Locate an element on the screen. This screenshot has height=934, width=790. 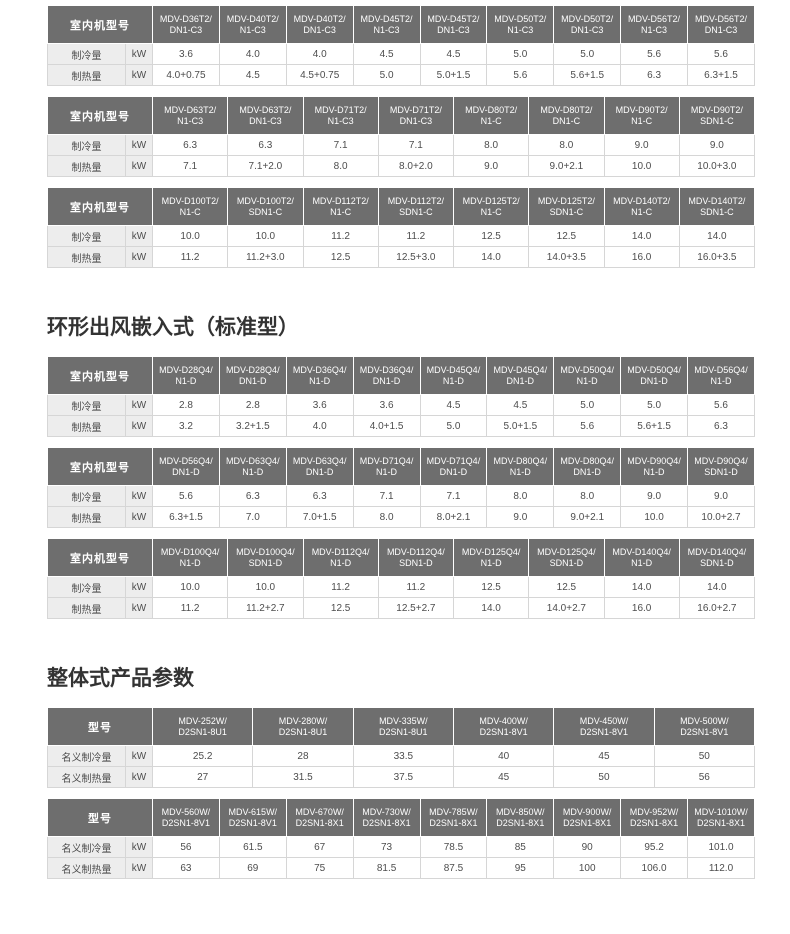
value-cell: 14.0+2.7 is located at coordinates (566, 608).